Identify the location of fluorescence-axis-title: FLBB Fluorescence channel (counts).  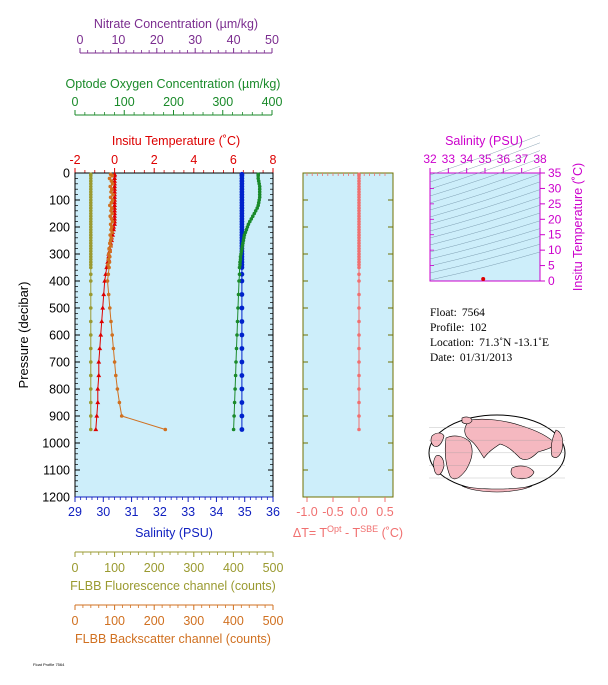
(173, 586).